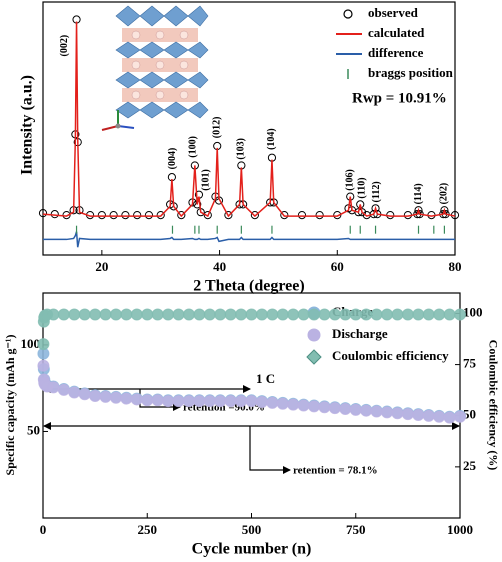  I want to click on peak-label: (112), so click(376, 191).